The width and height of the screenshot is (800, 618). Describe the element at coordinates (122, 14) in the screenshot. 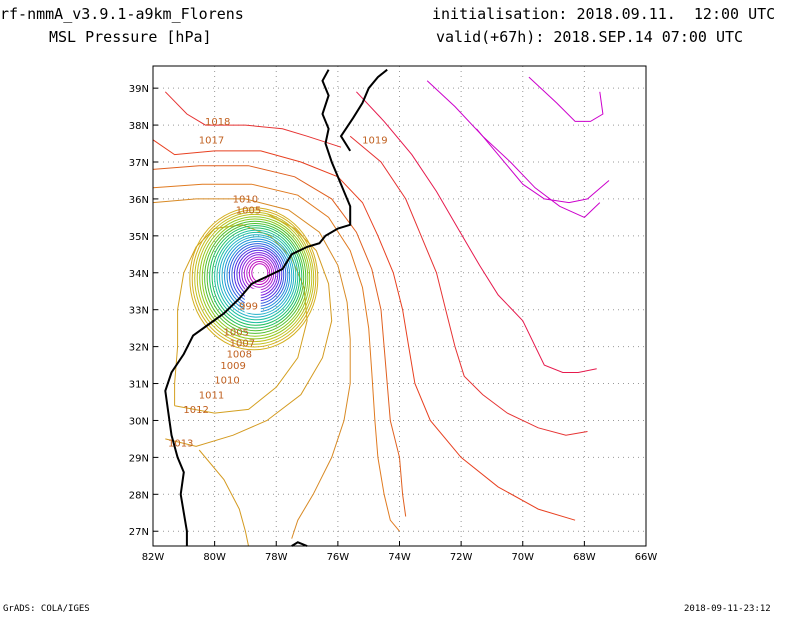

I see `model-title: rf-nmmA_v3.9.1-a9km_Florens` at that location.